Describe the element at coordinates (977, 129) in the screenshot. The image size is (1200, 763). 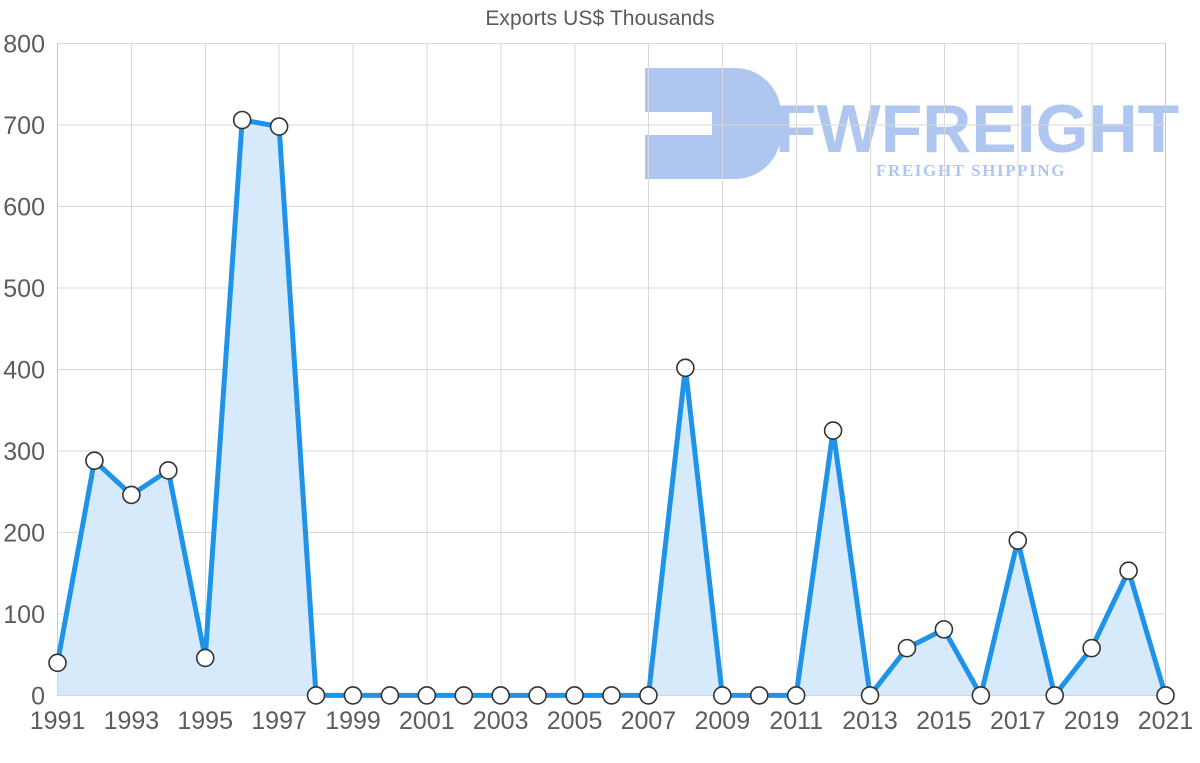
I see `watermark-brand: FWFREIGHT` at that location.